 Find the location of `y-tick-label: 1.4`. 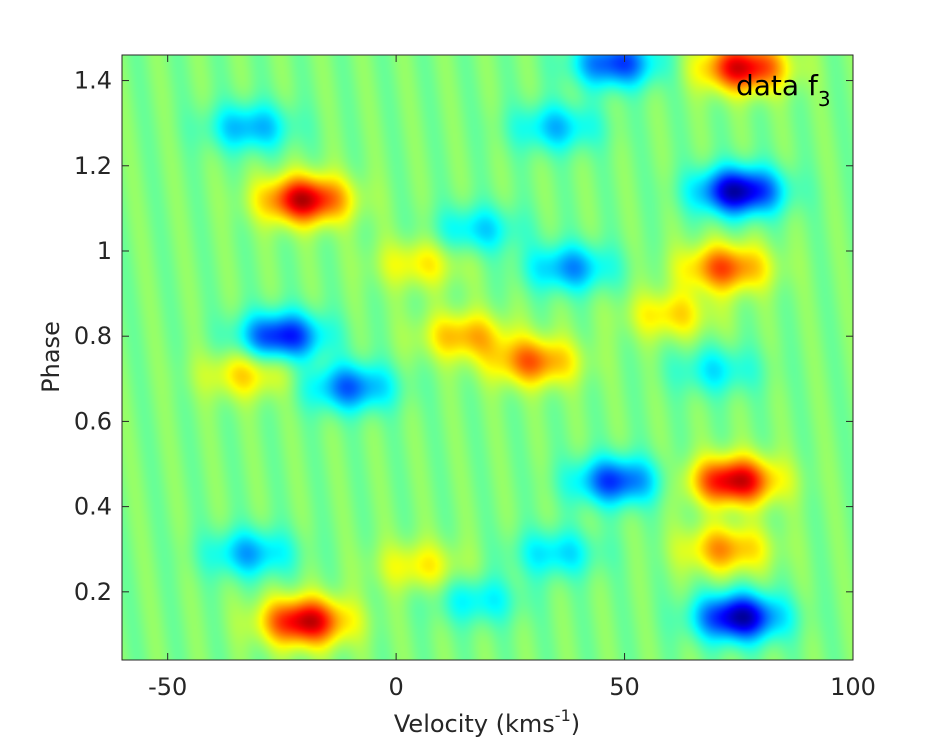

y-tick-label: 1.4 is located at coordinates (93, 81).